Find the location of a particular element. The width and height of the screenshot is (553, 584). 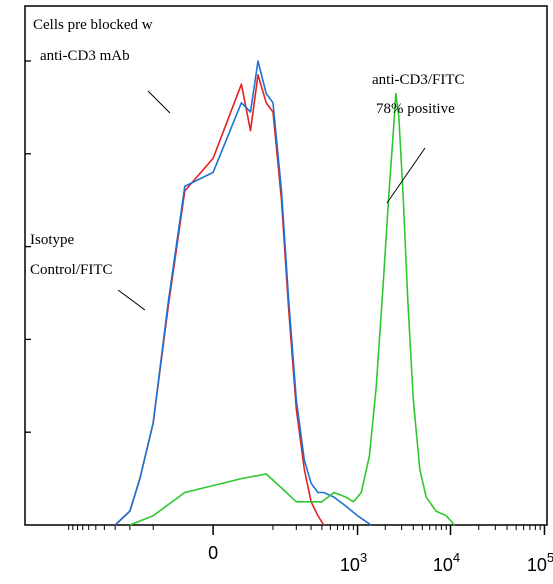

x-axis-ticks: 0 10³ 10⁴ 10⁵ is located at coordinates (310, 550).